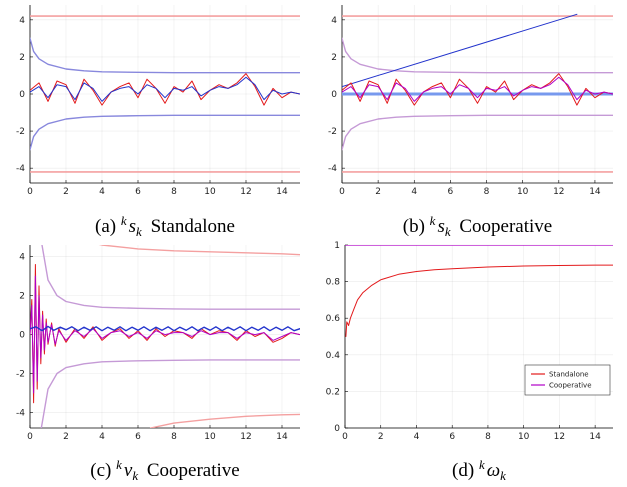  Describe the element at coordinates (523, 192) in the screenshot. I see `panel-b-xtick-label: 10` at that location.